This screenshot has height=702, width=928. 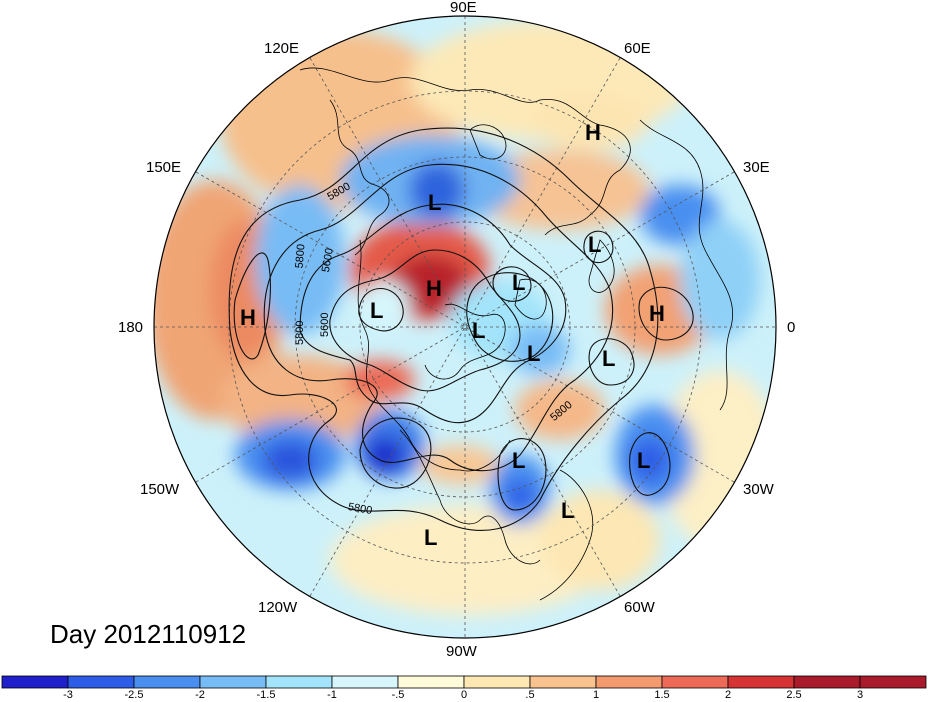 I want to click on lon-label-60w: 60W, so click(x=639, y=607).